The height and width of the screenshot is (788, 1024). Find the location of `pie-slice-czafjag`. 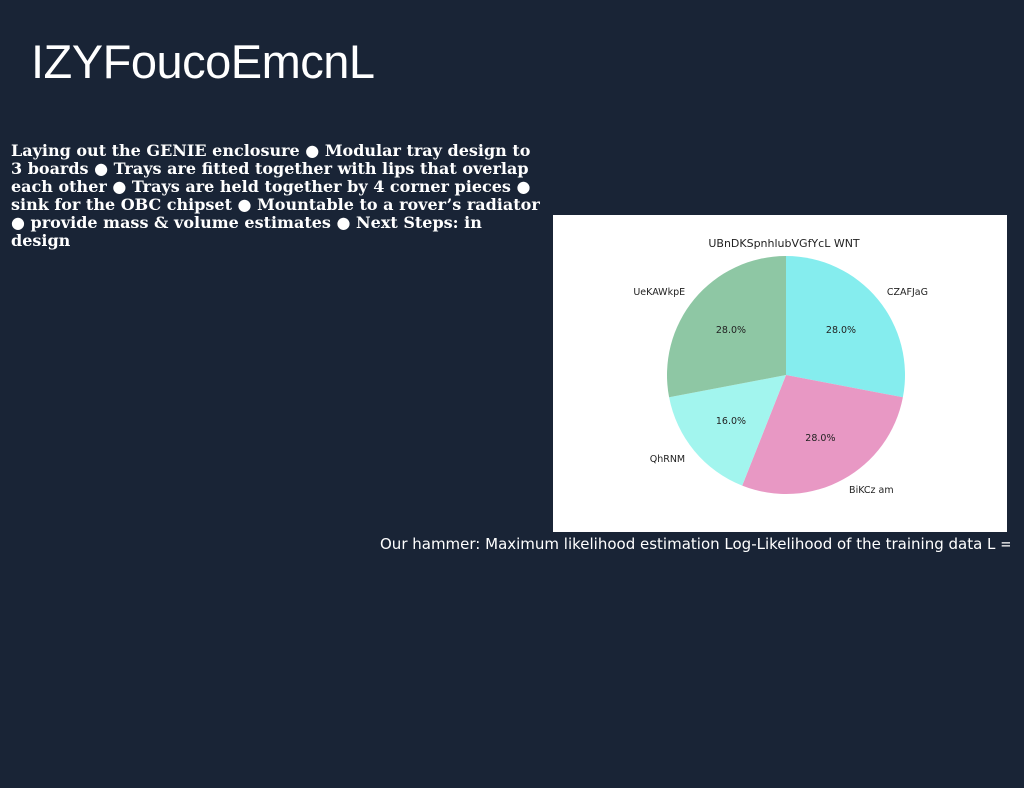

pie-slice-czafjag is located at coordinates (845, 327).